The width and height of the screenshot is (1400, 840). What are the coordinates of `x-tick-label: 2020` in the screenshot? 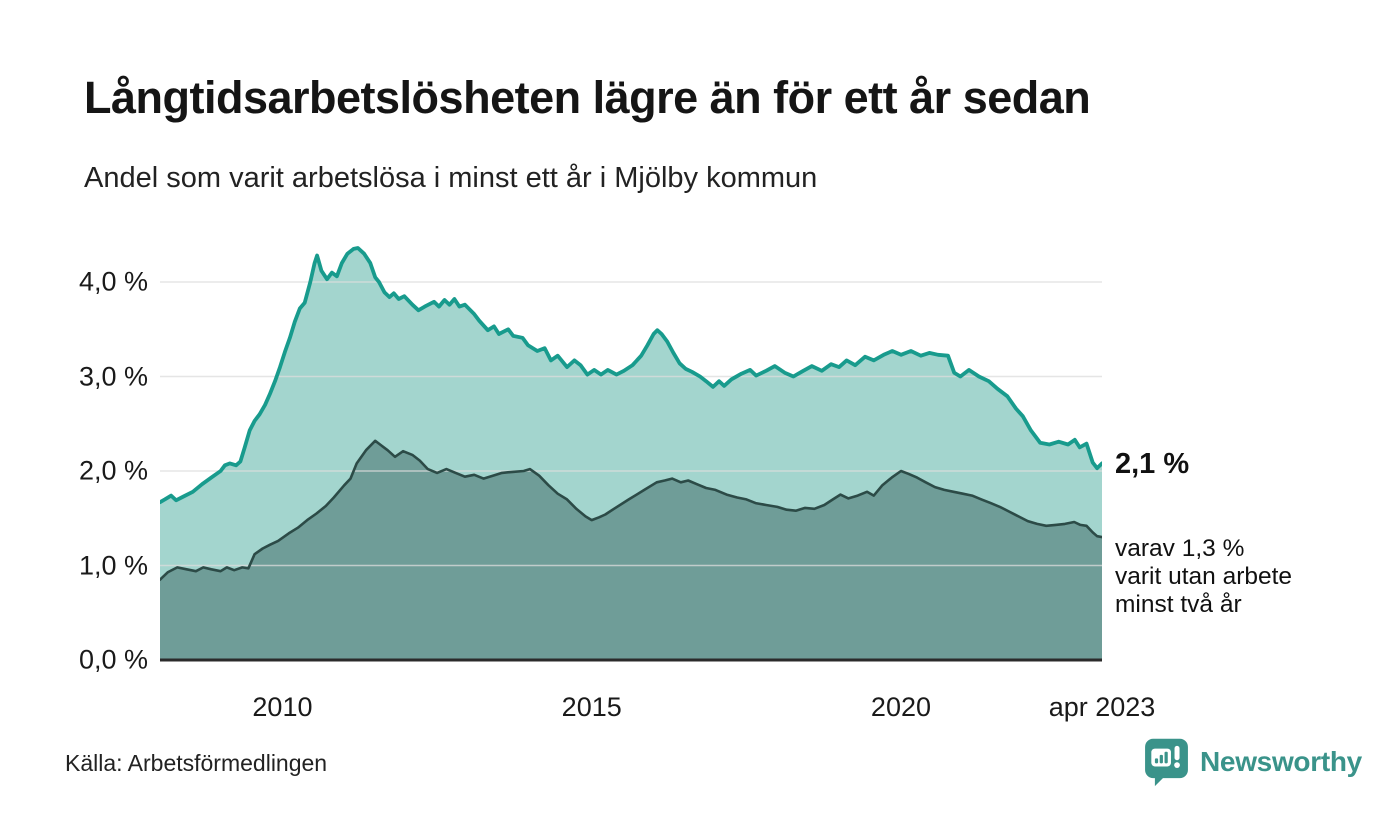 It's located at (901, 707).